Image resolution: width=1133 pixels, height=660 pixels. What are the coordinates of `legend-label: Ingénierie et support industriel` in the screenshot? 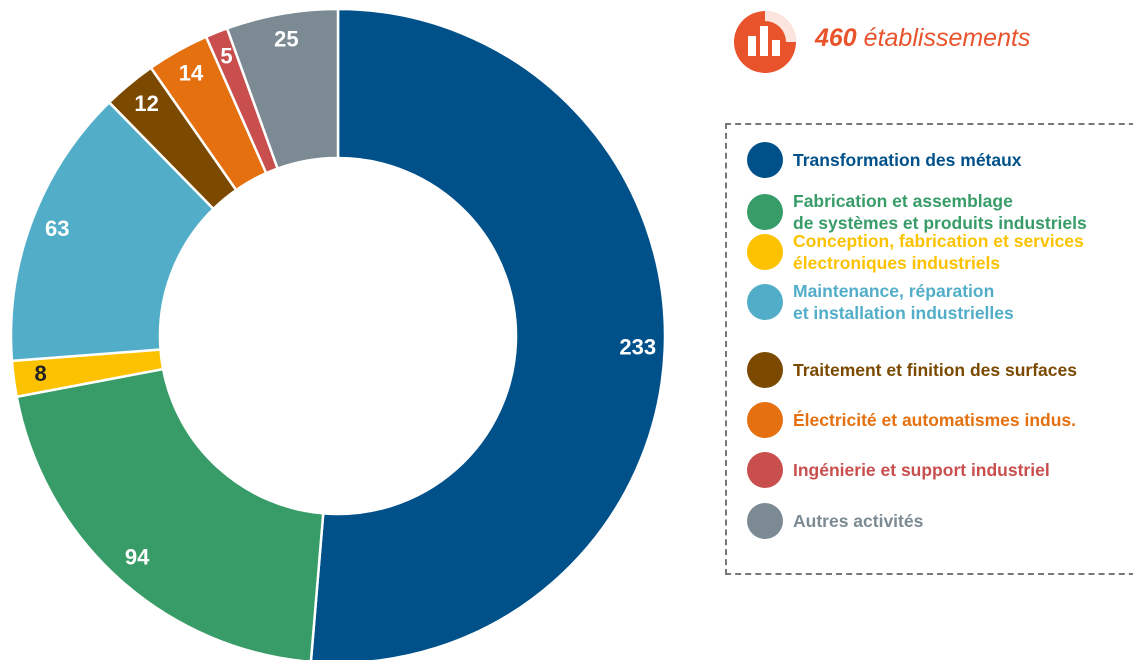 It's located at (921, 470).